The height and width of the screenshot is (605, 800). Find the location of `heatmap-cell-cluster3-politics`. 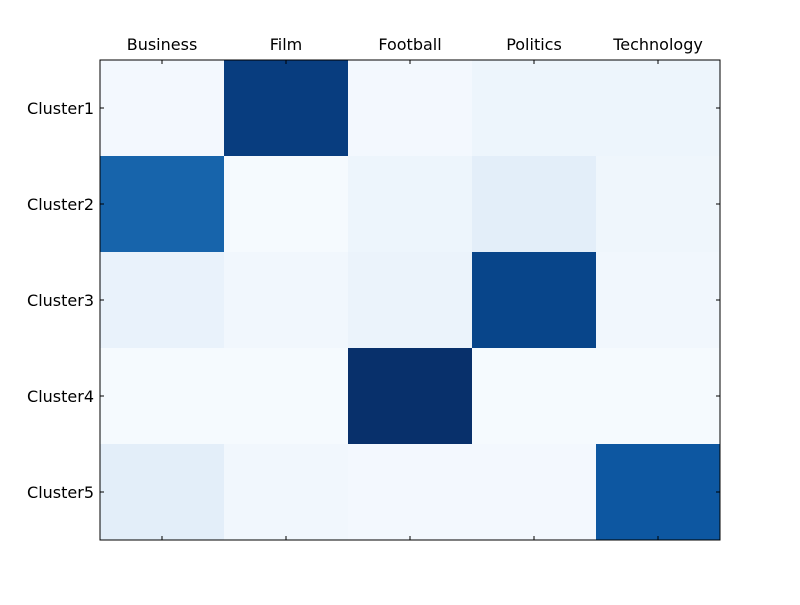

heatmap-cell-cluster3-politics is located at coordinates (534, 300).